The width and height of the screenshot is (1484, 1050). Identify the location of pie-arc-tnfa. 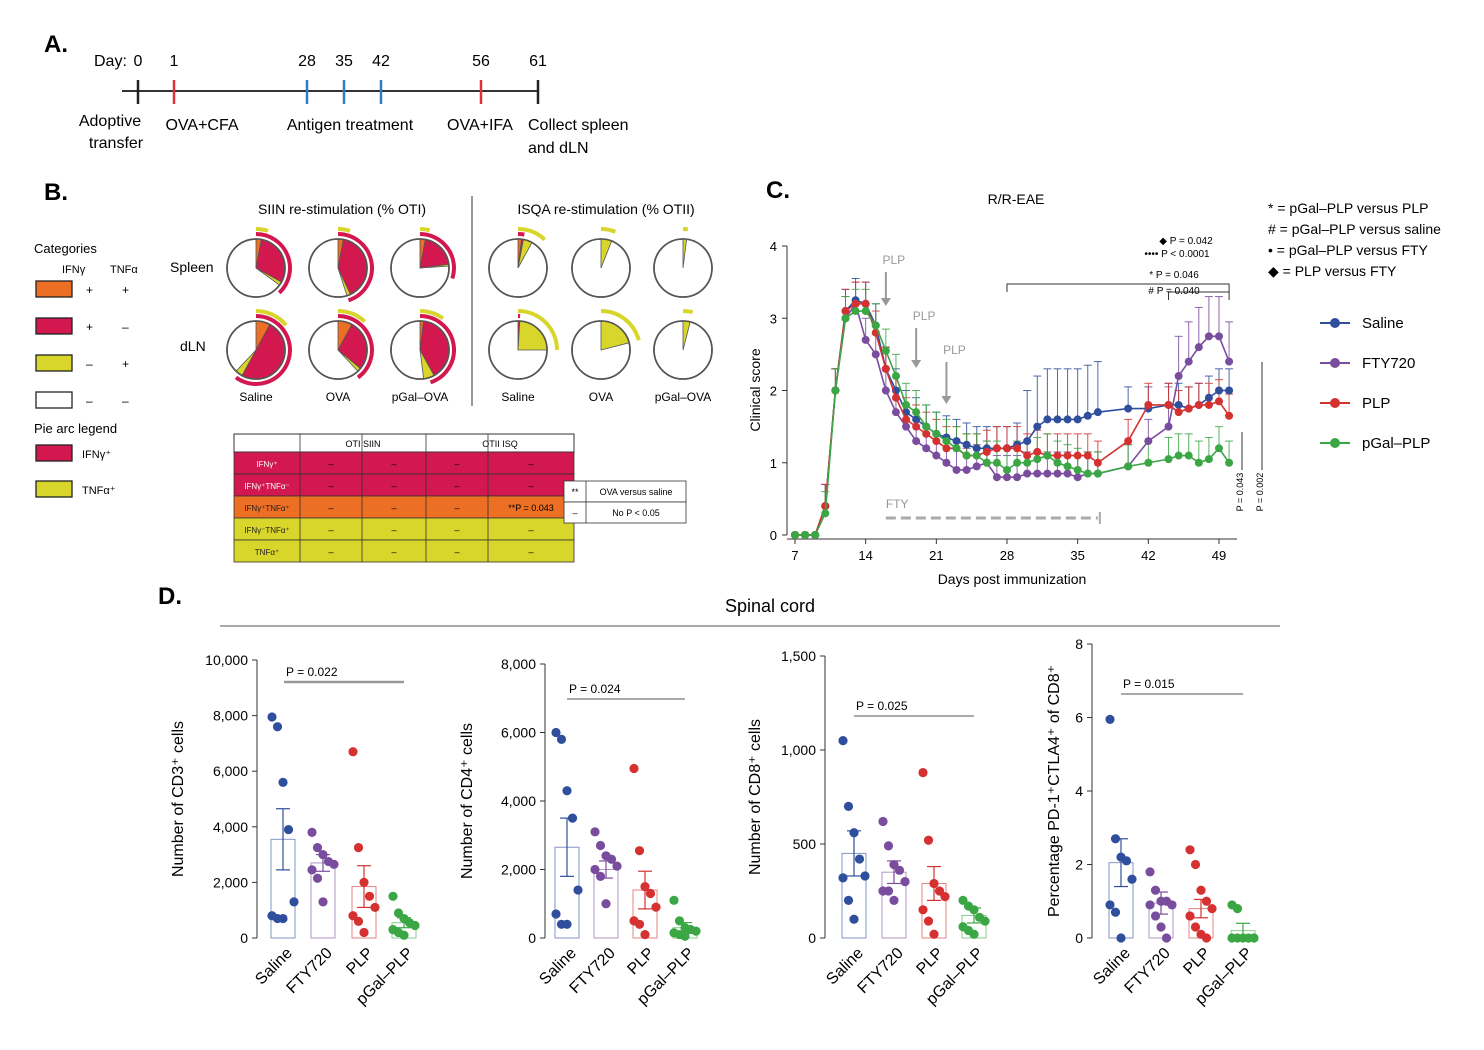
(538, 330).